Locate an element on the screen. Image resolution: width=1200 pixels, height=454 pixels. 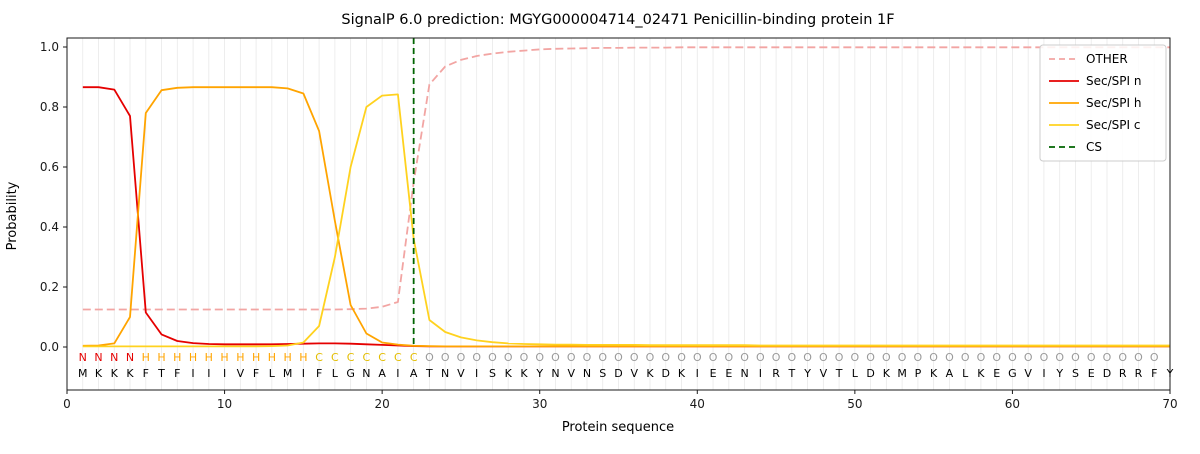
y-tick-label: 0.8 is located at coordinates (49, 107).